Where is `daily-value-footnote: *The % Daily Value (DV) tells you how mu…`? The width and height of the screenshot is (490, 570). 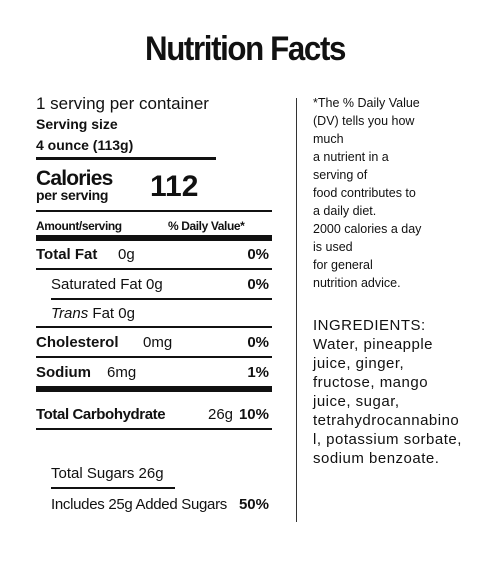 daily-value-footnote: *The % Daily Value (DV) tells you how mu… is located at coordinates (398, 193).